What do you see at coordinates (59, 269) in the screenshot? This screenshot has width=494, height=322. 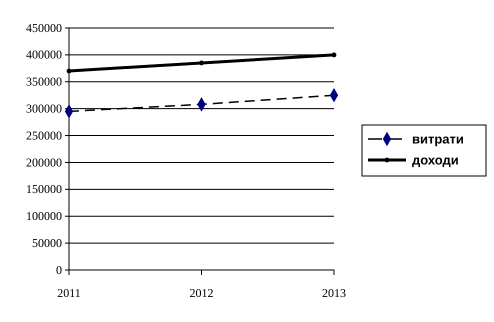 I see `y-tick-label: 0` at bounding box center [59, 269].